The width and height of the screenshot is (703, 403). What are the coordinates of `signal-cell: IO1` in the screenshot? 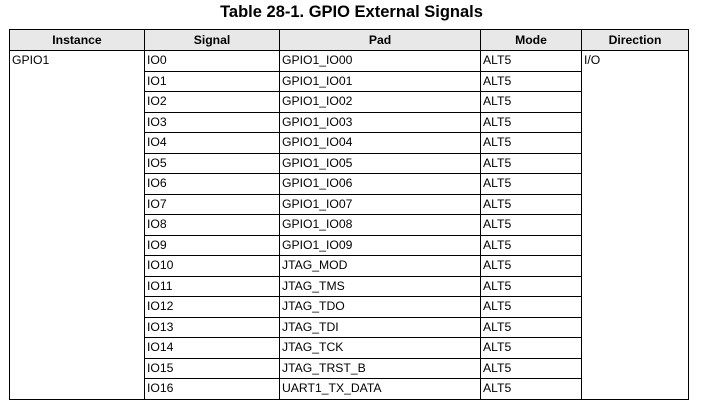 It's located at (212, 81).